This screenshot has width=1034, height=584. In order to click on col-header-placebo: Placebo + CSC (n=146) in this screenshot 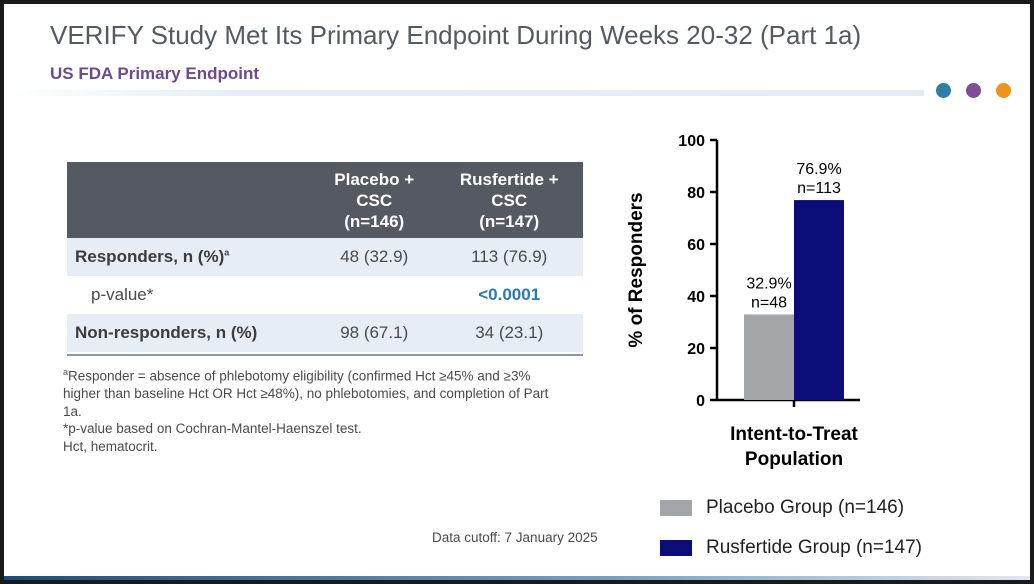, I will do `click(374, 200)`.